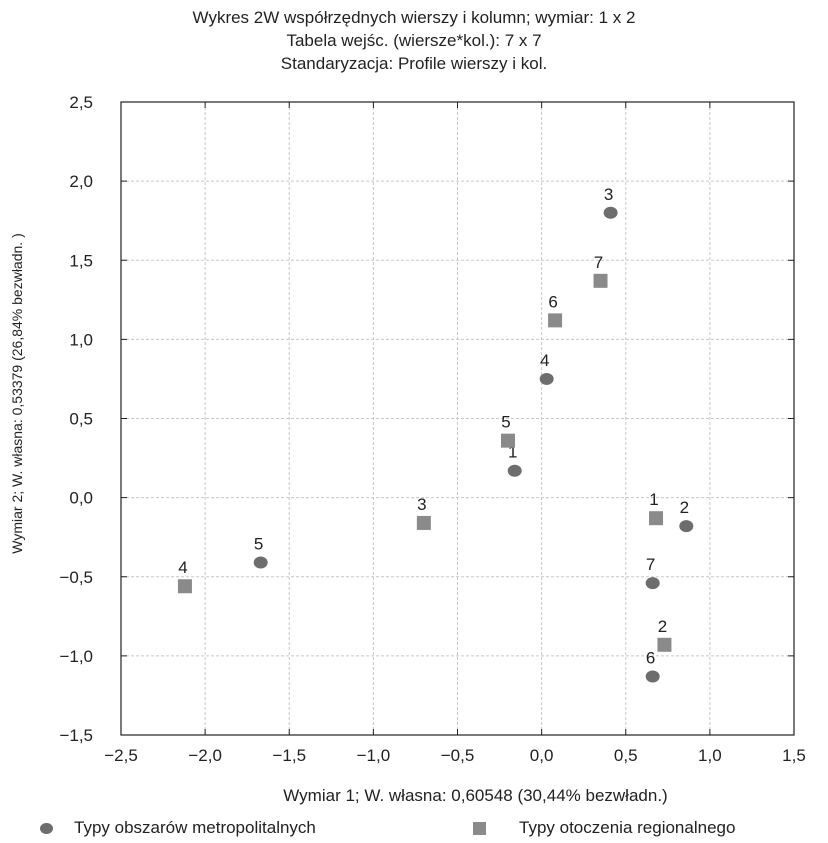 The height and width of the screenshot is (843, 828). Describe the element at coordinates (195, 827) in the screenshot. I see `legend-label-metropolitan: Typy obszarów metropolitalnych` at that location.